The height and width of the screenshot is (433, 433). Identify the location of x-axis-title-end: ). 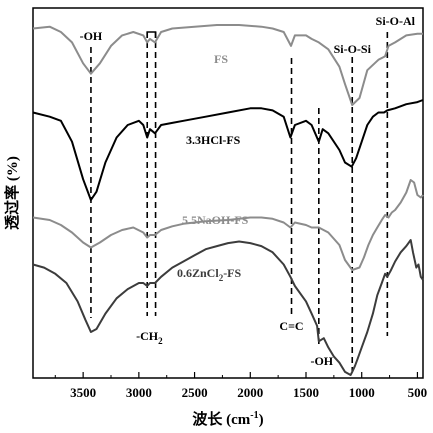
(261, 420).